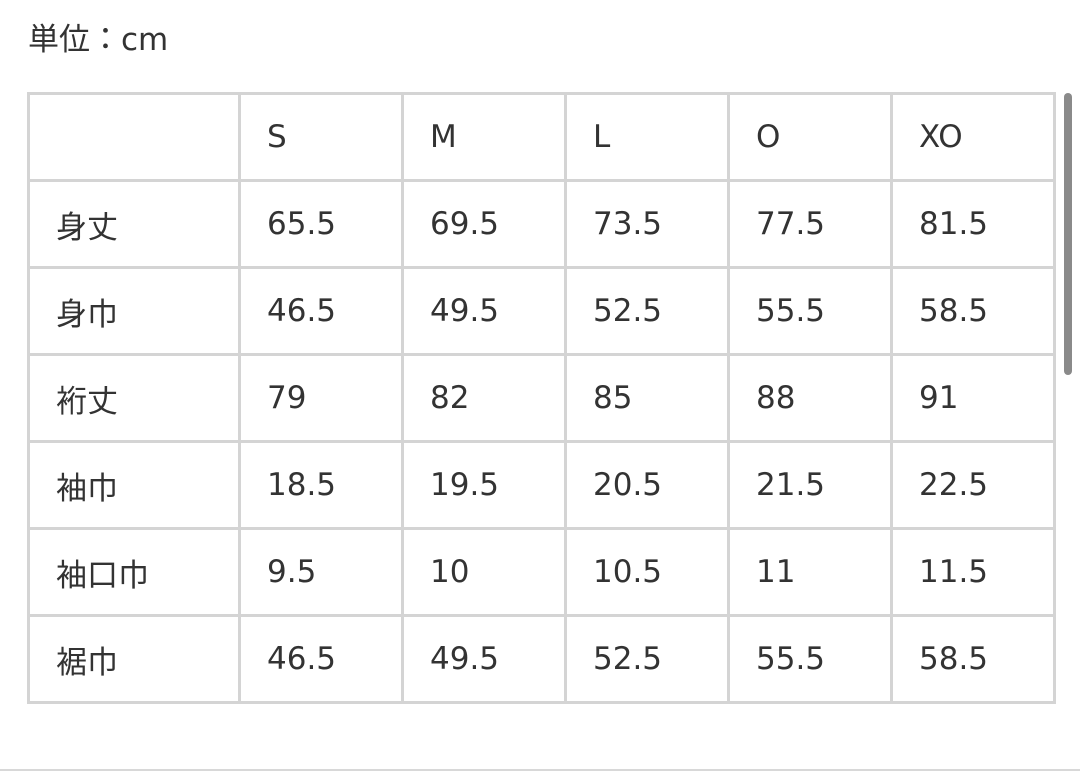 The width and height of the screenshot is (1080, 773). I want to click on row-label: 袖口巾, so click(134, 572).